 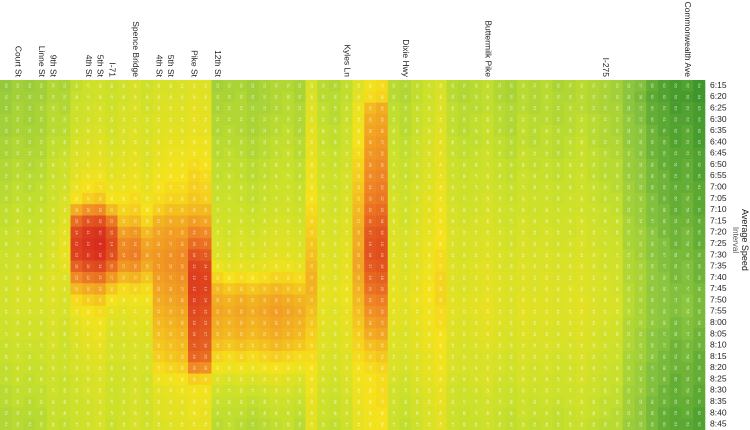 I want to click on cell-value: 39, so click(x=370, y=413).